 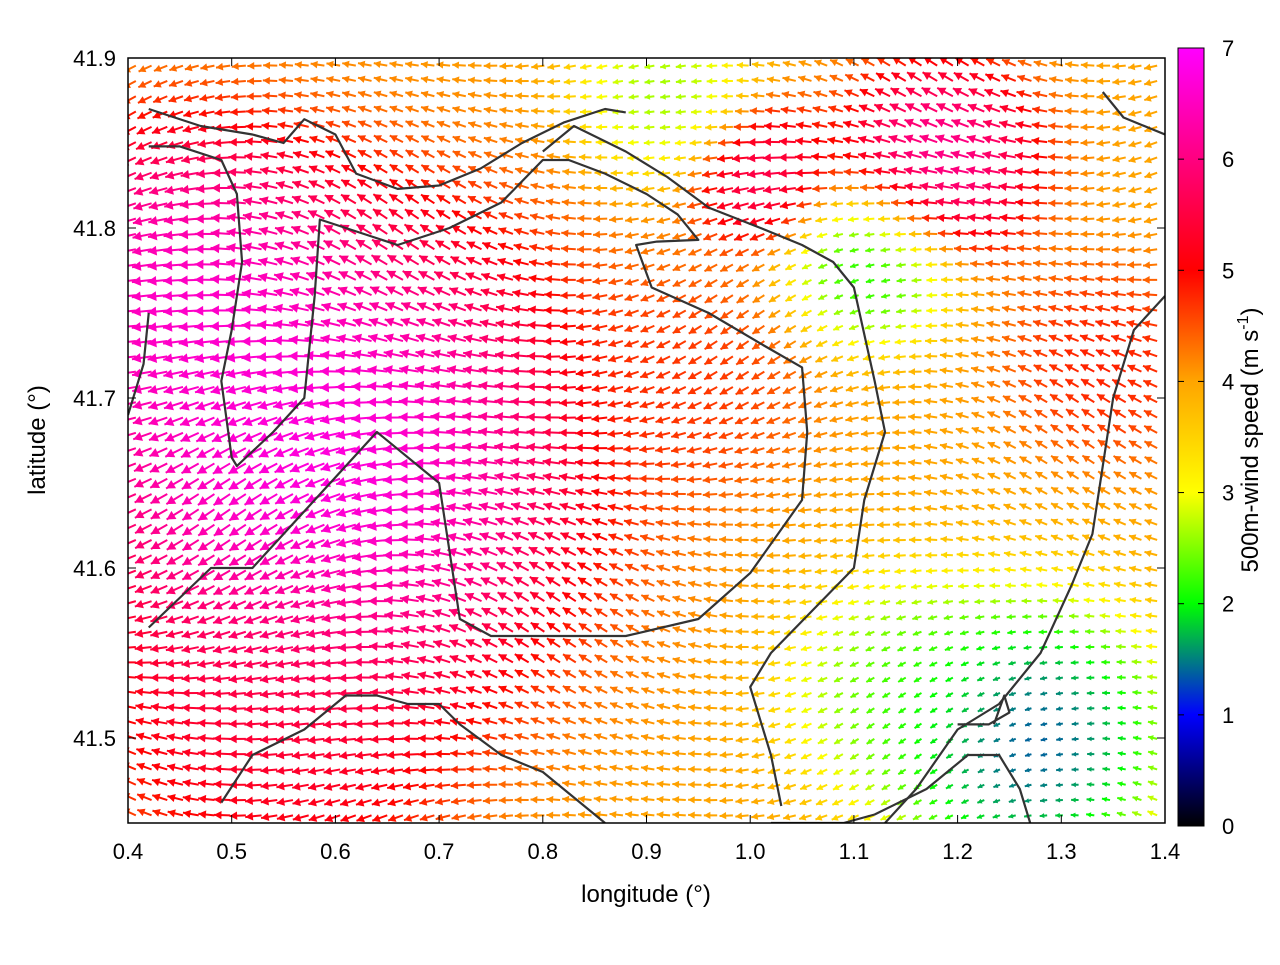 I want to click on y-tick-label: 41.7, so click(x=94, y=398).